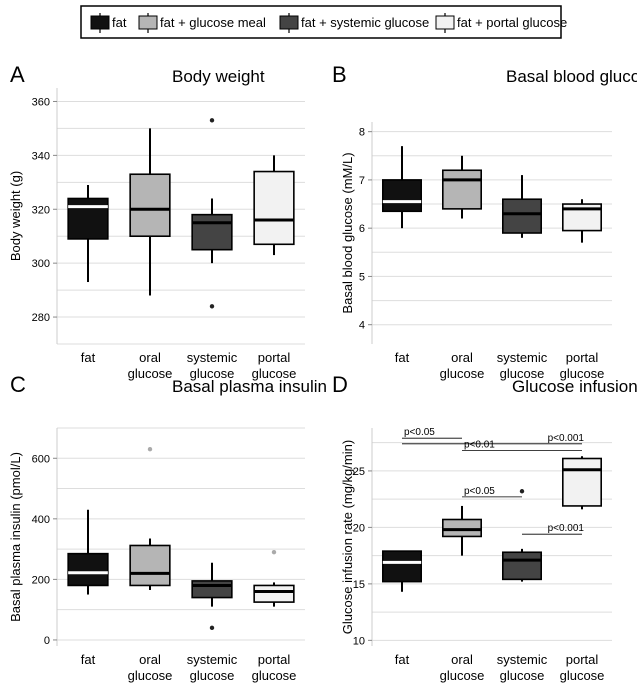 The width and height of the screenshot is (637, 683). I want to click on panel-title: Body weight, so click(218, 76).